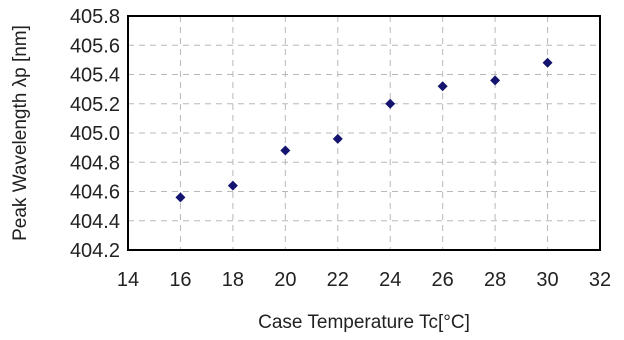  I want to click on y-tick-label: 405.4, so click(95, 76).